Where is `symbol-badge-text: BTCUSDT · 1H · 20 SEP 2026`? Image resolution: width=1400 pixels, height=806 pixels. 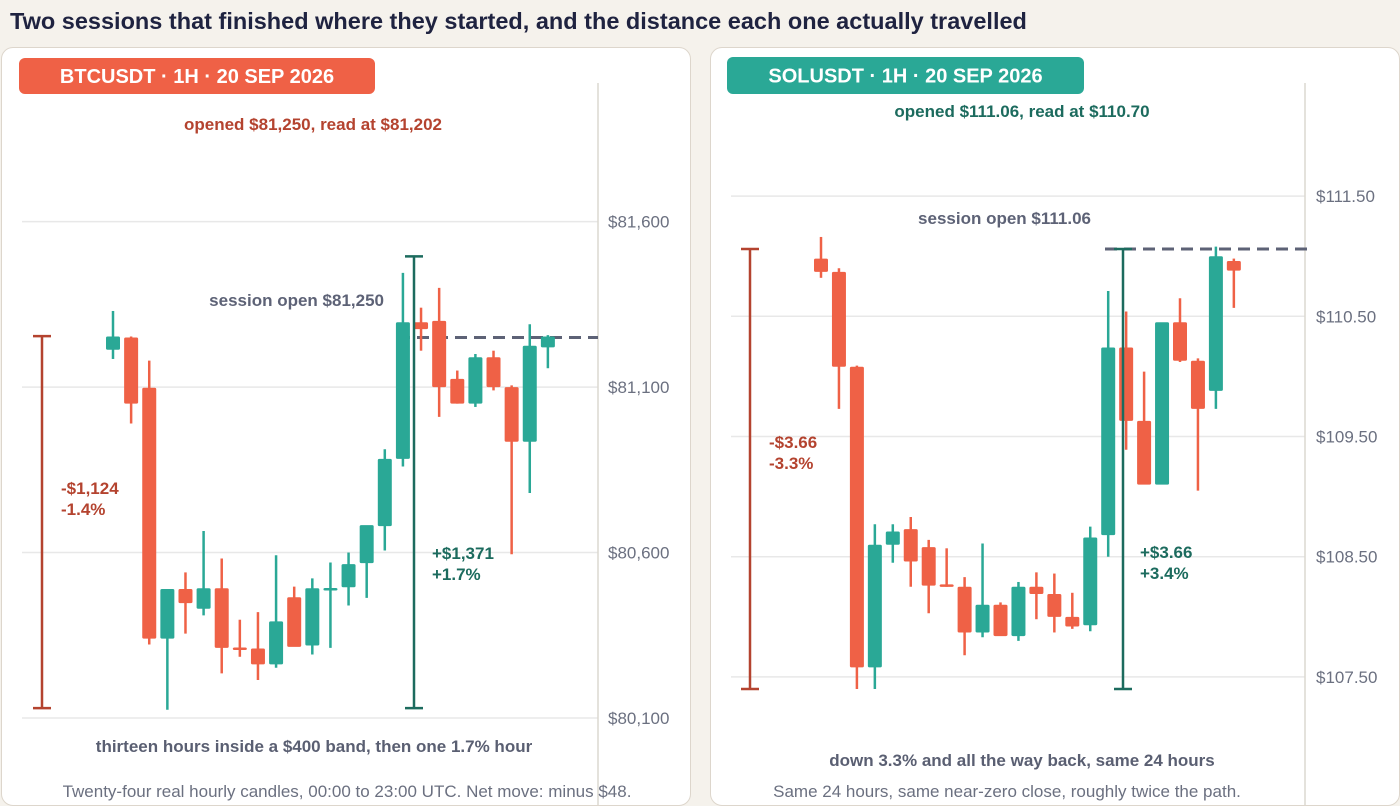
symbol-badge-text: BTCUSDT · 1H · 20 SEP 2026 is located at coordinates (197, 77).